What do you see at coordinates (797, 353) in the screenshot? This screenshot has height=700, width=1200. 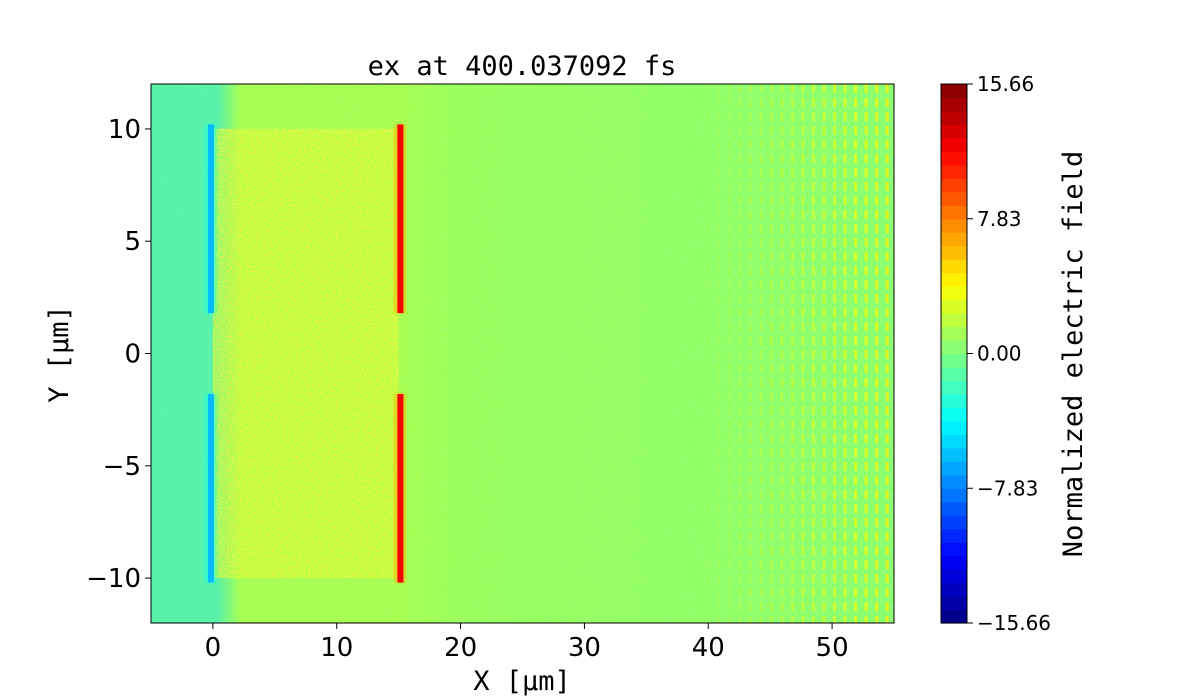 I see `wave-fronts` at bounding box center [797, 353].